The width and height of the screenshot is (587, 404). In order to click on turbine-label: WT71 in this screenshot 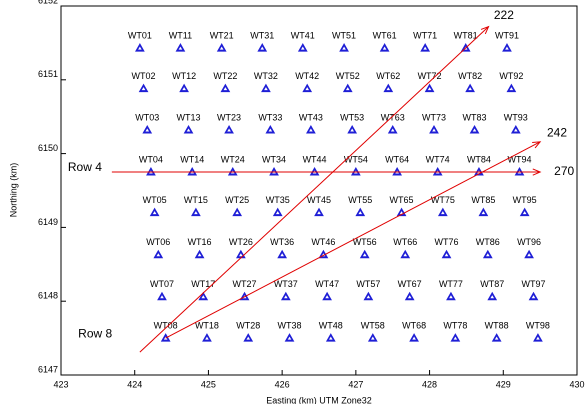, I will do `click(425, 35)`.